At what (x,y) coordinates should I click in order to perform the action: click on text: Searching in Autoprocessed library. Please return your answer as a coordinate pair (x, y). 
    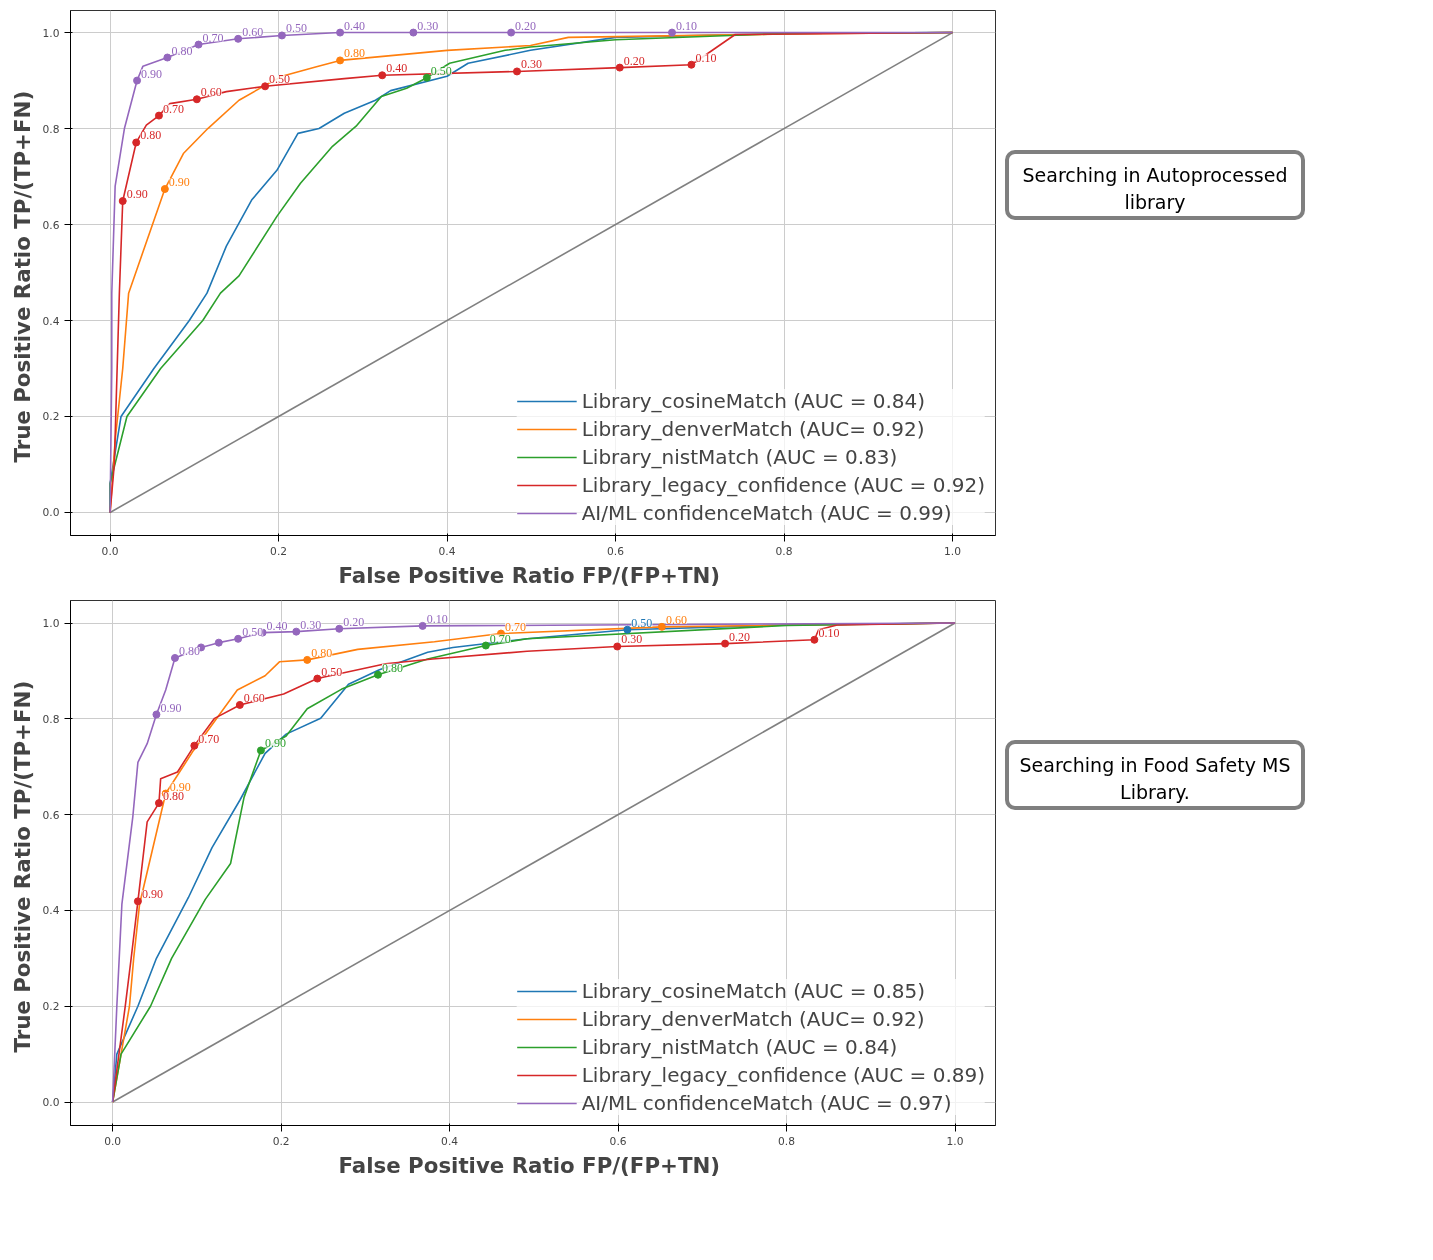
    Looking at the image, I should click on (1155, 189).